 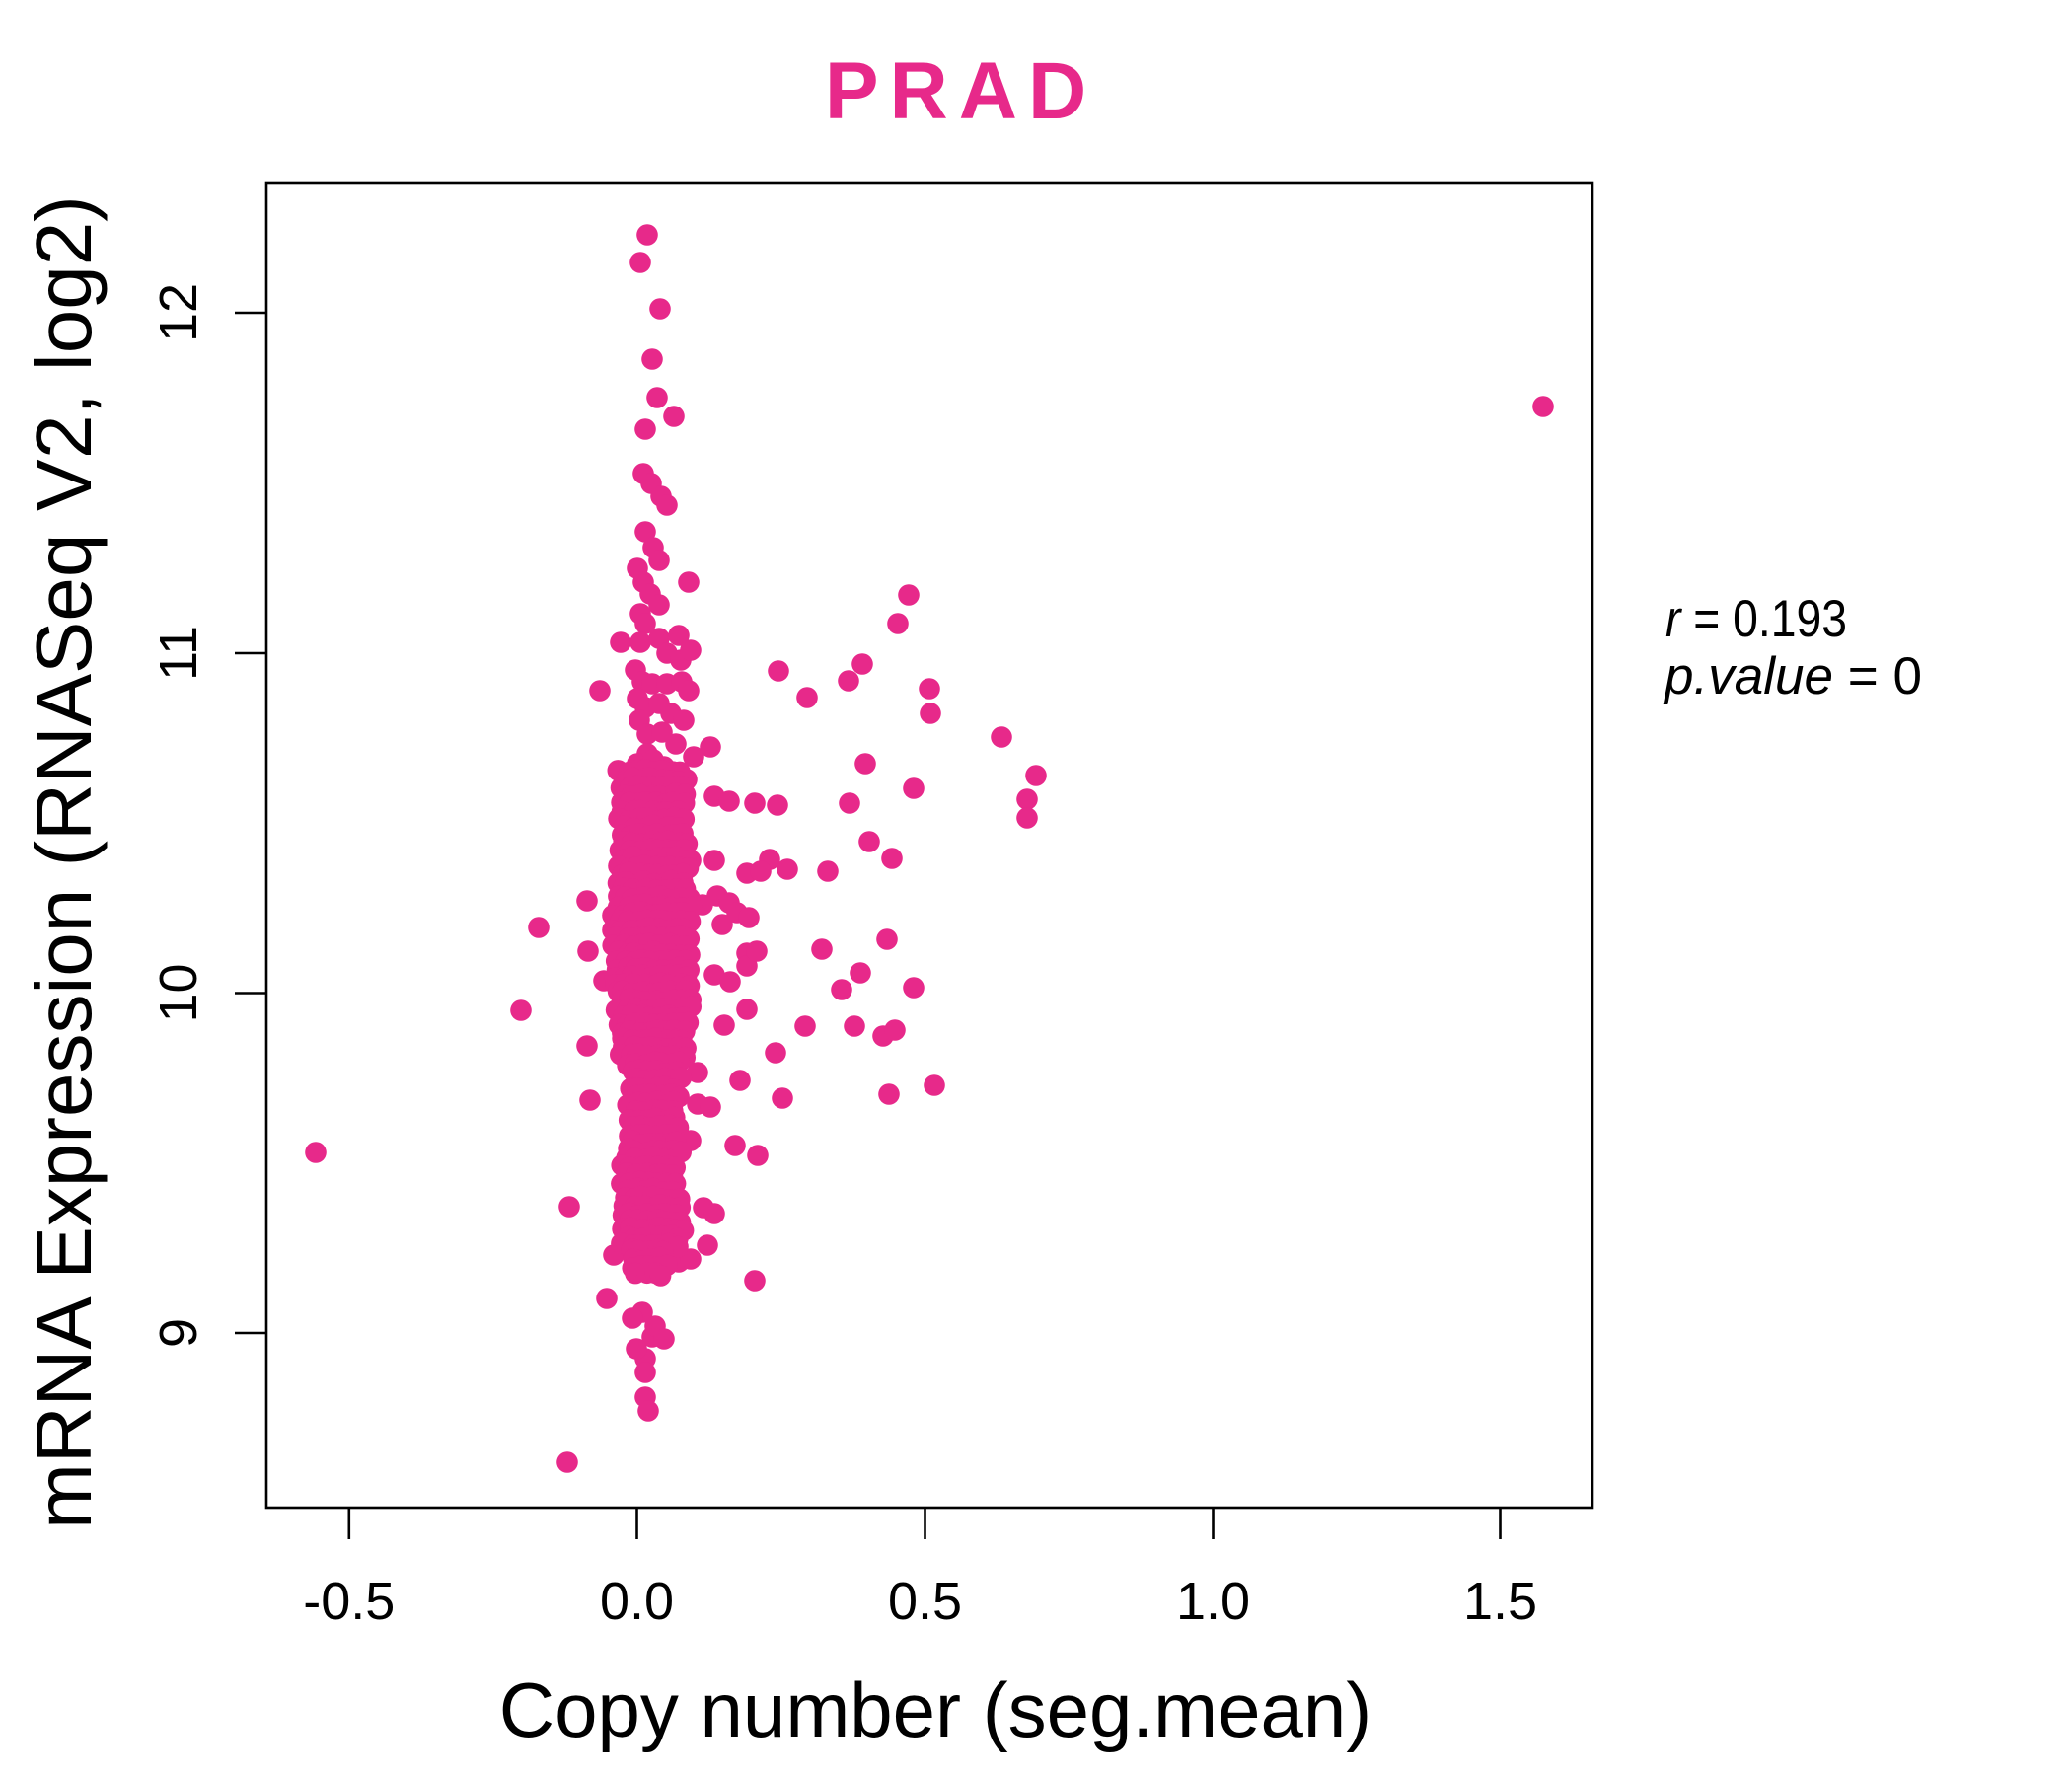 I want to click on svg-text: -0.5, so click(x=349, y=1602).